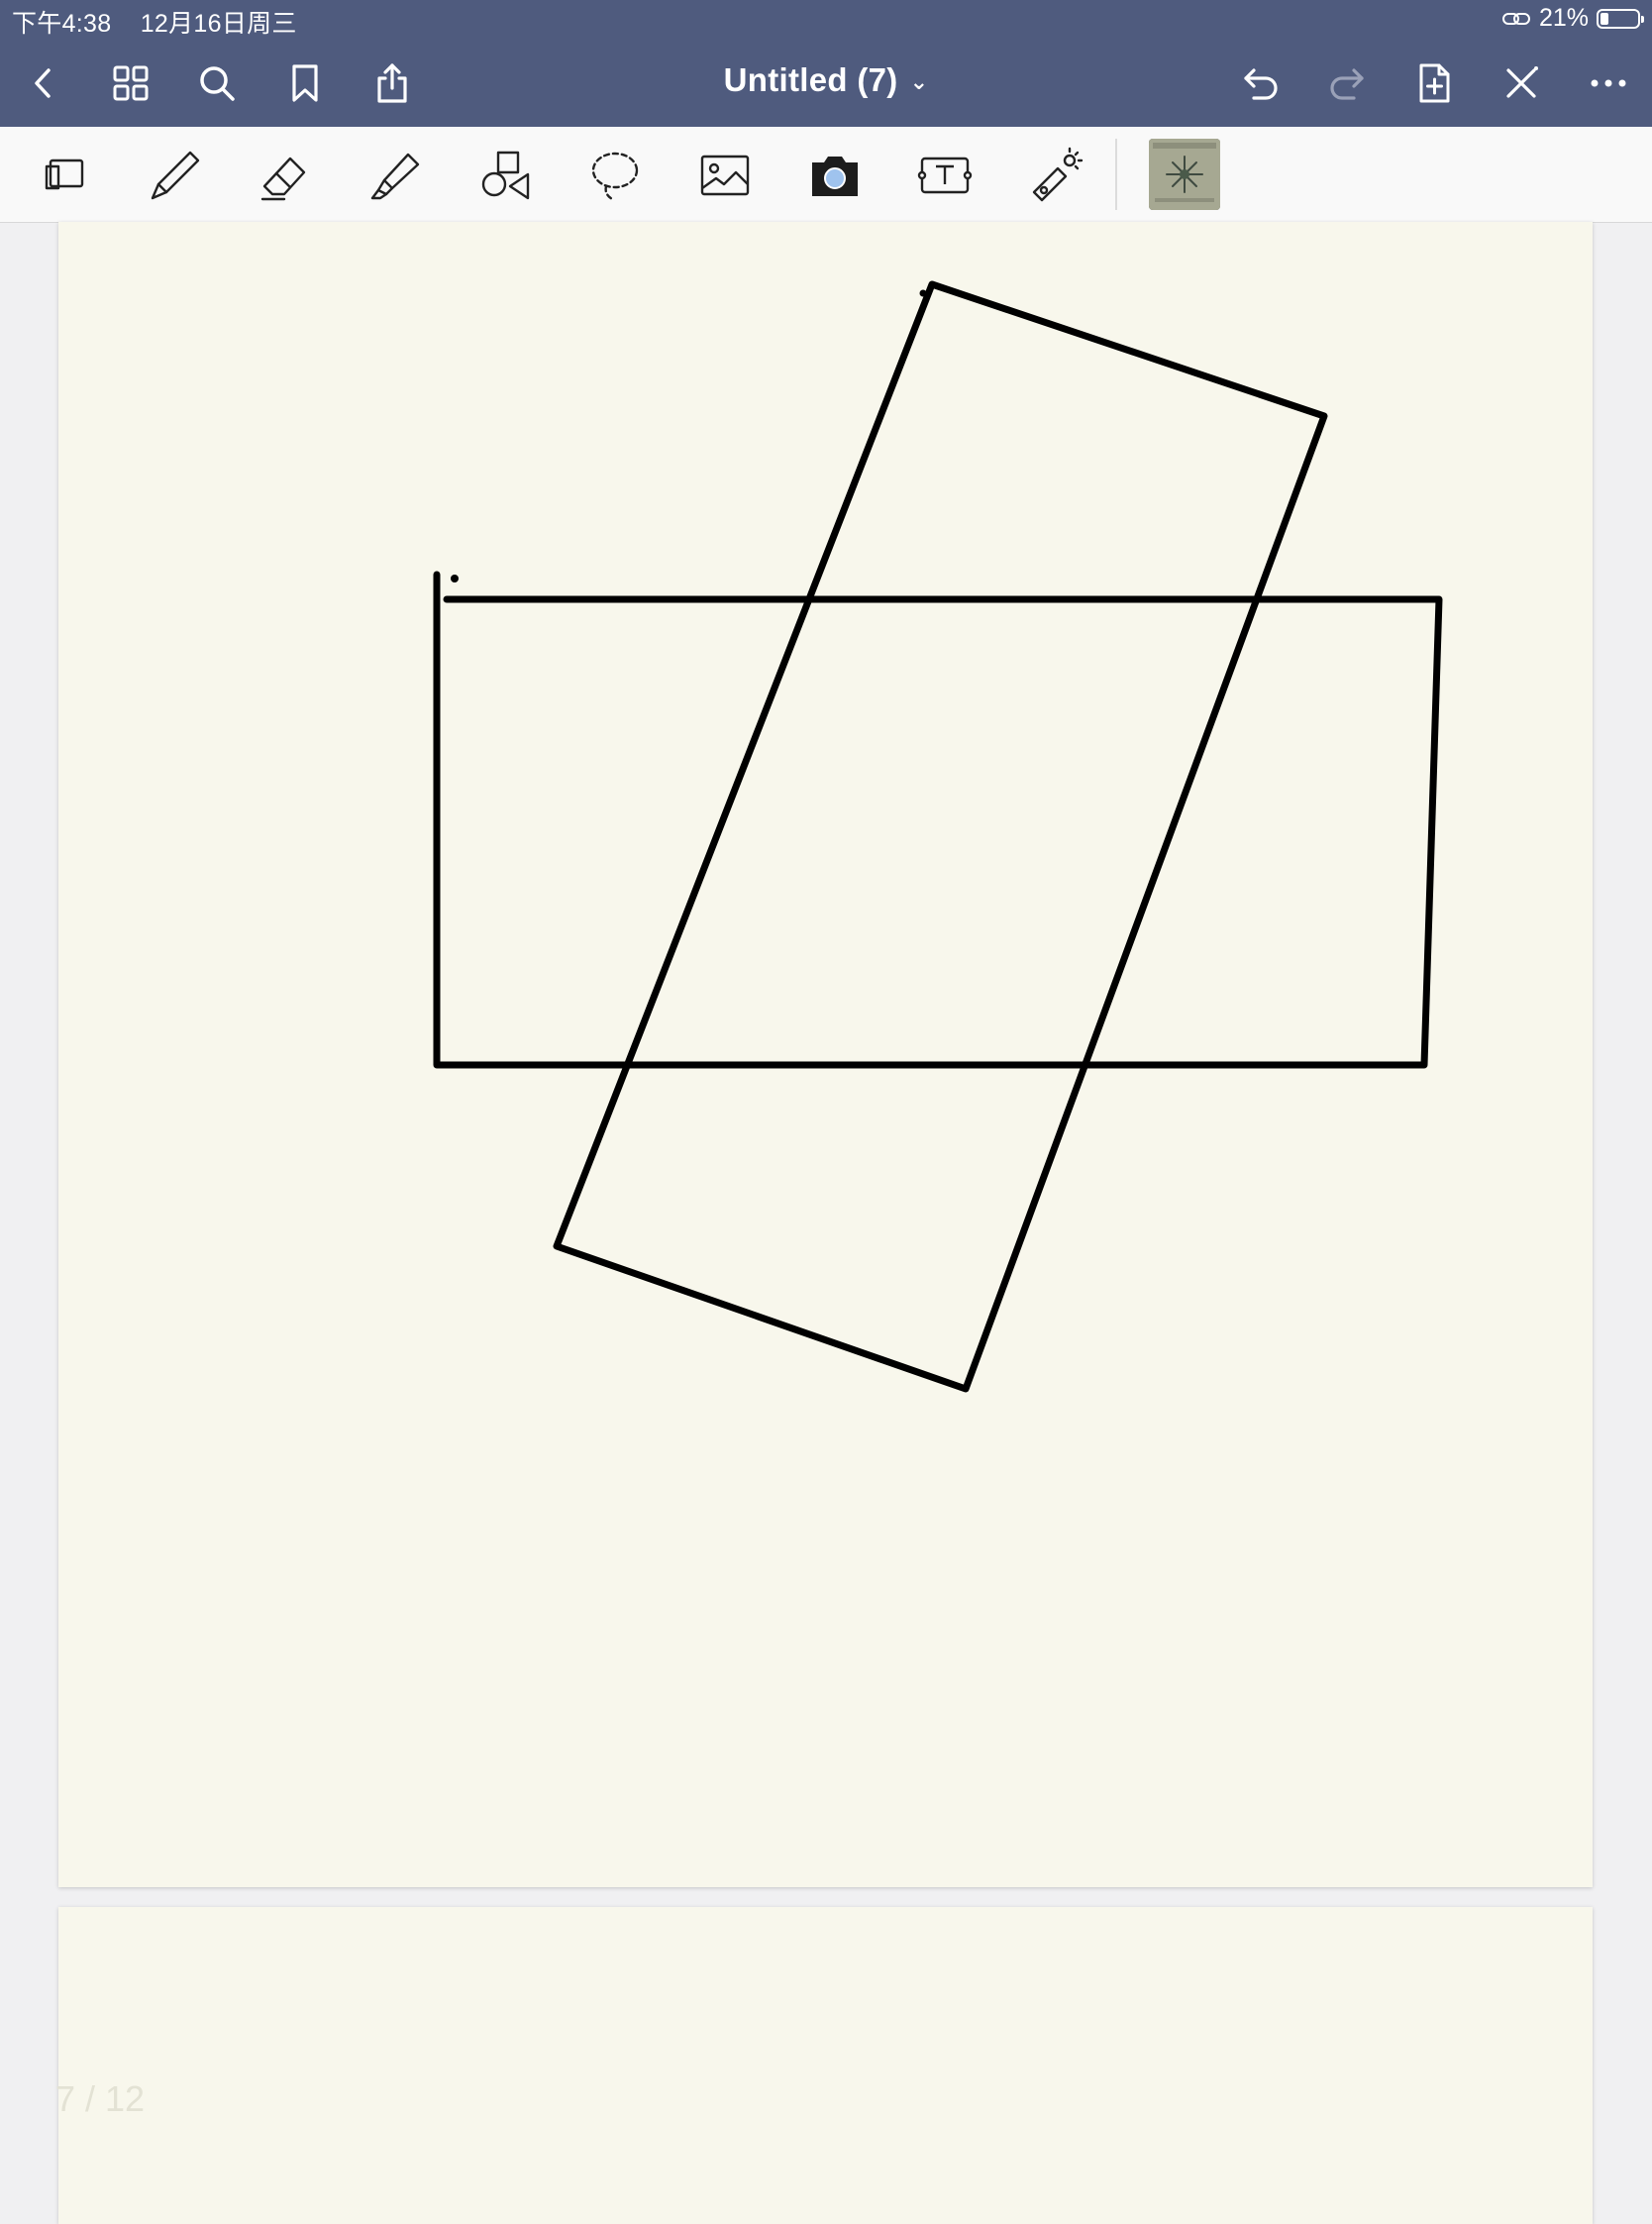 This screenshot has height=2224, width=1652. What do you see at coordinates (938, 820) in the screenshot?
I see `drawn-rectangle` at bounding box center [938, 820].